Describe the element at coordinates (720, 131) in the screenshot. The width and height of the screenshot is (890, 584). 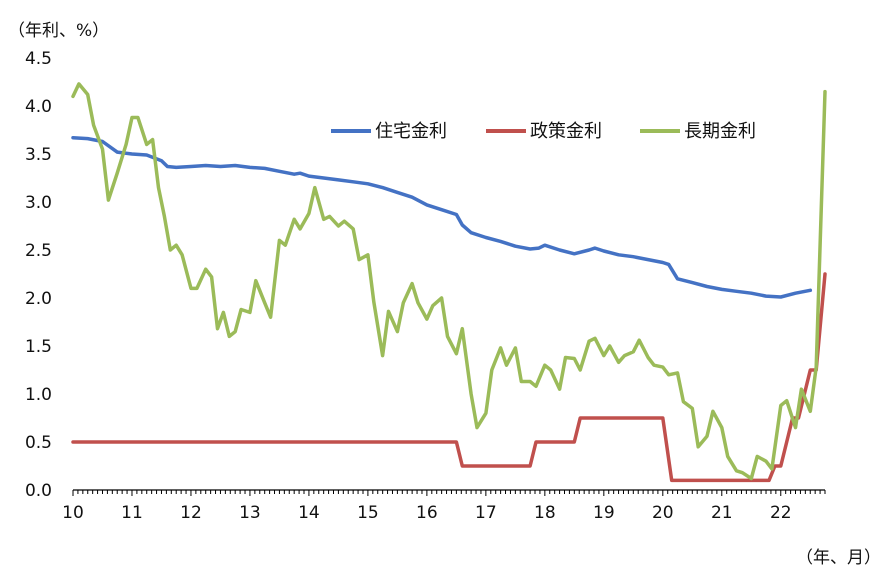
I see `legend-label: 長期金利` at that location.